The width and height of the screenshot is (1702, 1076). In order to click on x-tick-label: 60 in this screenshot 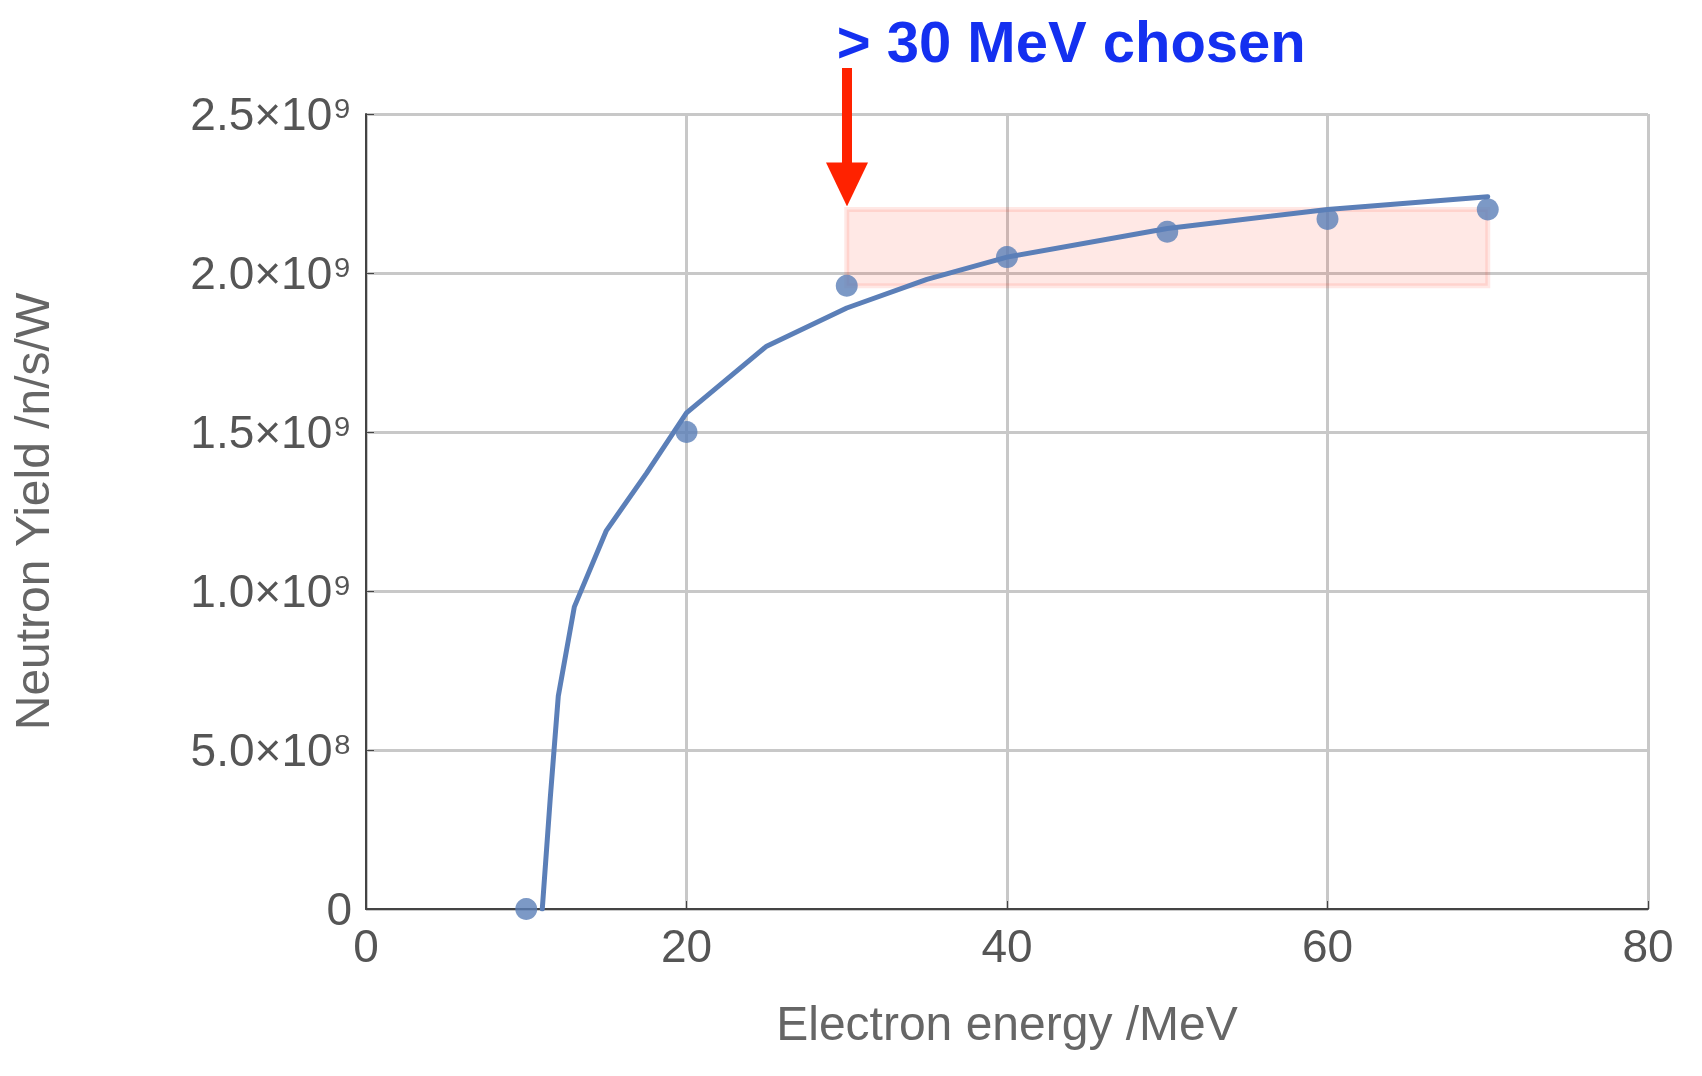, I will do `click(1327, 946)`.